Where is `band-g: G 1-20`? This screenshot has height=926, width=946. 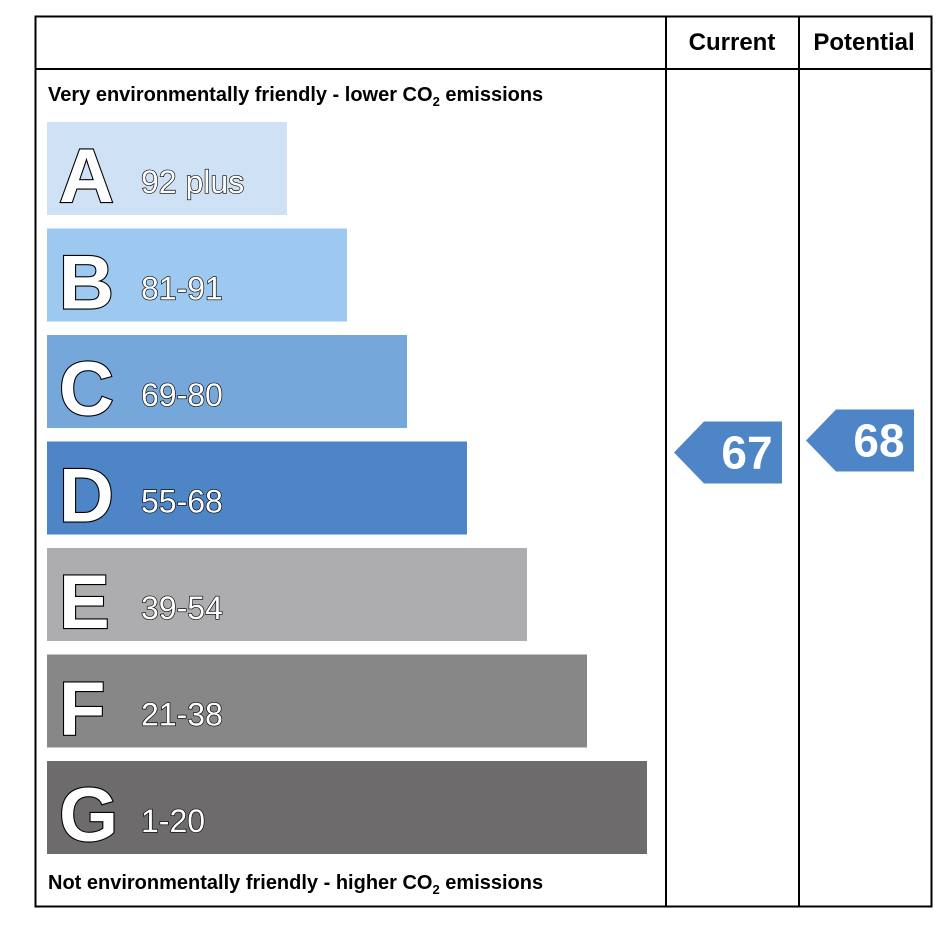 band-g: G 1-20 is located at coordinates (347, 810).